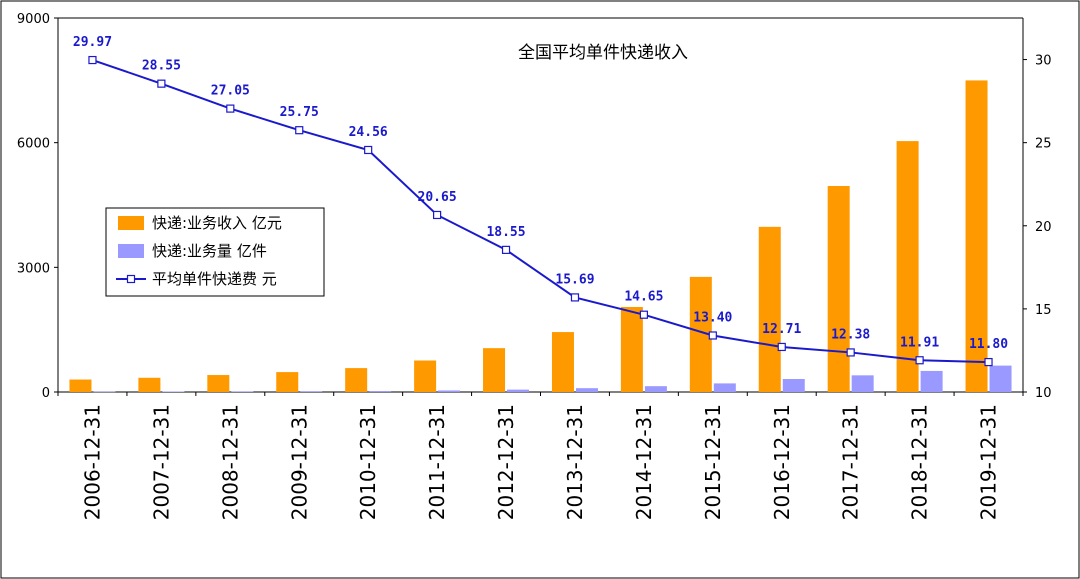 This screenshot has height=579, width=1080. Describe the element at coordinates (368, 132) in the screenshot. I see `avg-fee-data-label: 24.56` at that location.